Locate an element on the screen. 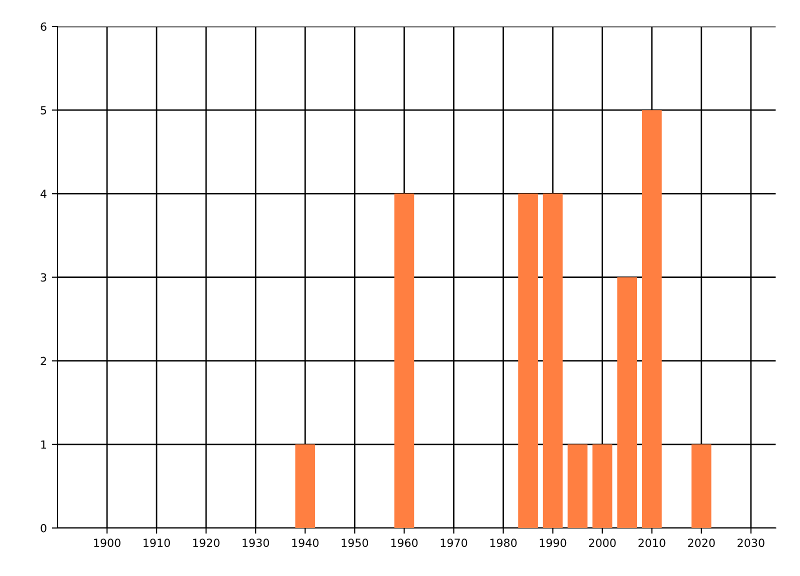 This screenshot has width=800, height=576. y-tick-label: 1 is located at coordinates (43, 444).